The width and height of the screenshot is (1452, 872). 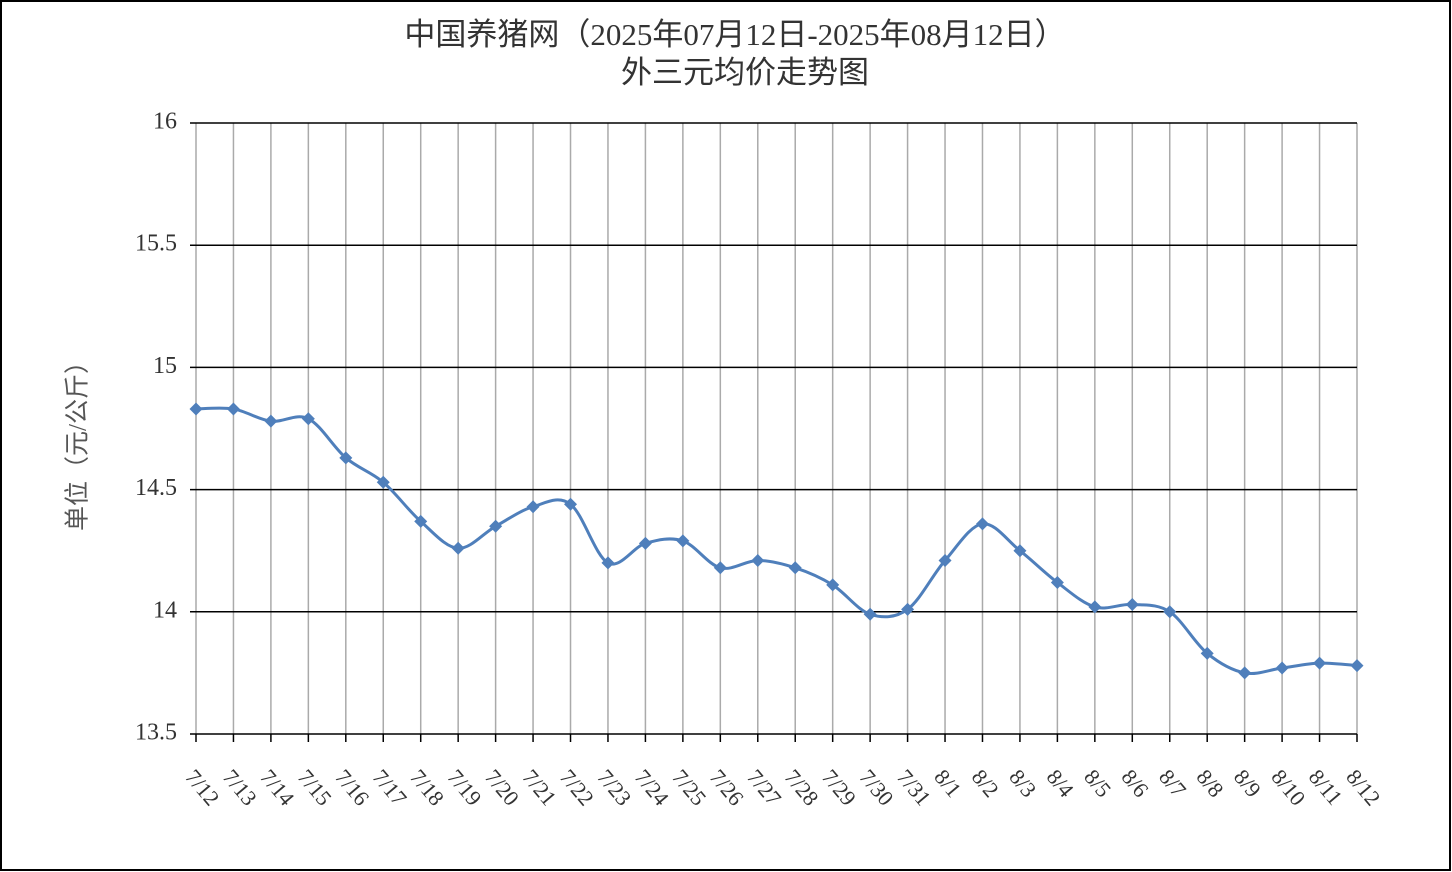 What do you see at coordinates (734, 34) in the screenshot?
I see `chart-title: 中国养猪网（2025年07月12日-2025年08月12日）` at bounding box center [734, 34].